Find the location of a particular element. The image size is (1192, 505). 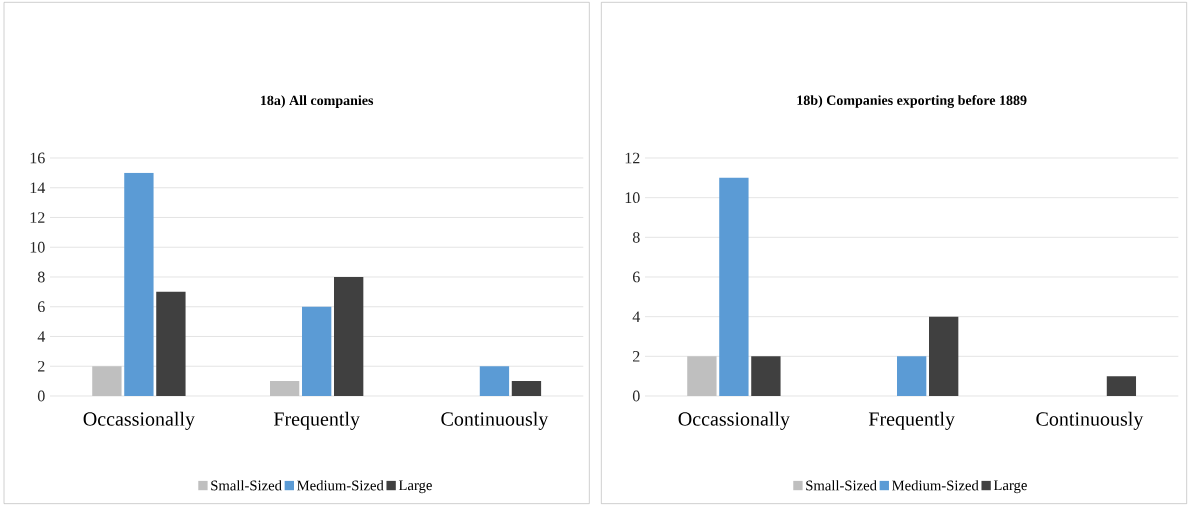

chart-title: 18b) Companies exporting before 1889 is located at coordinates (912, 101).